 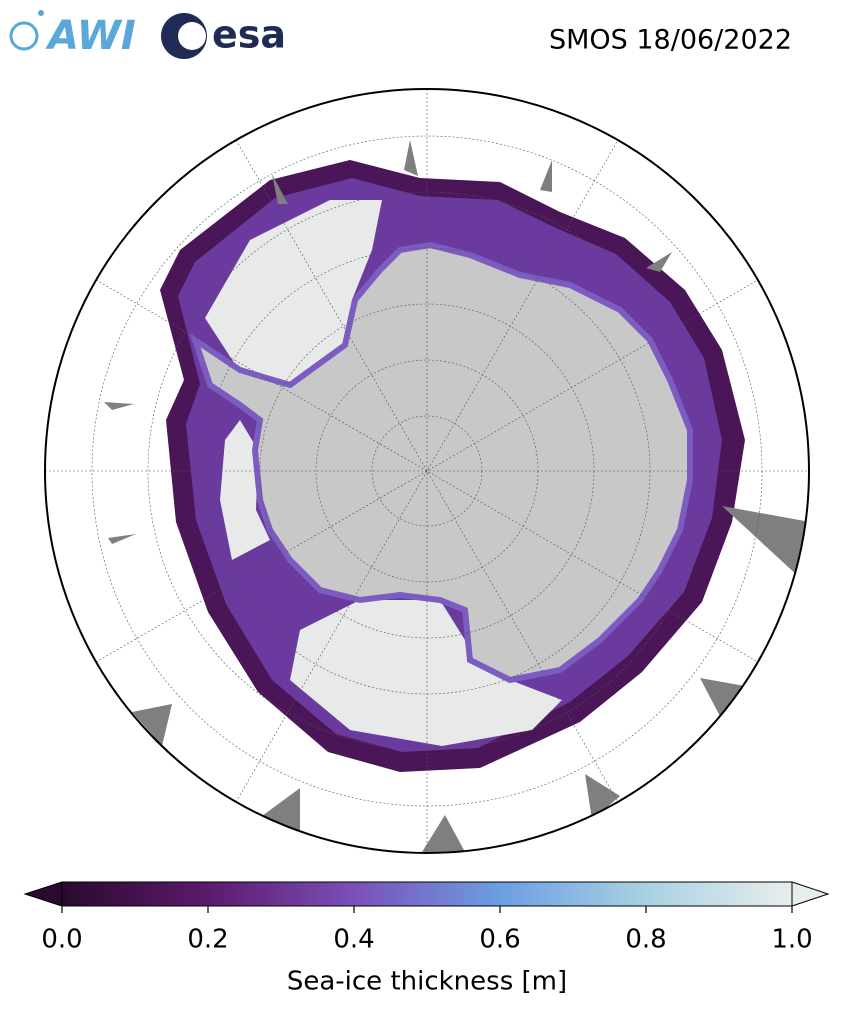 I want to click on colorbar-extend-low, so click(x=43, y=894).